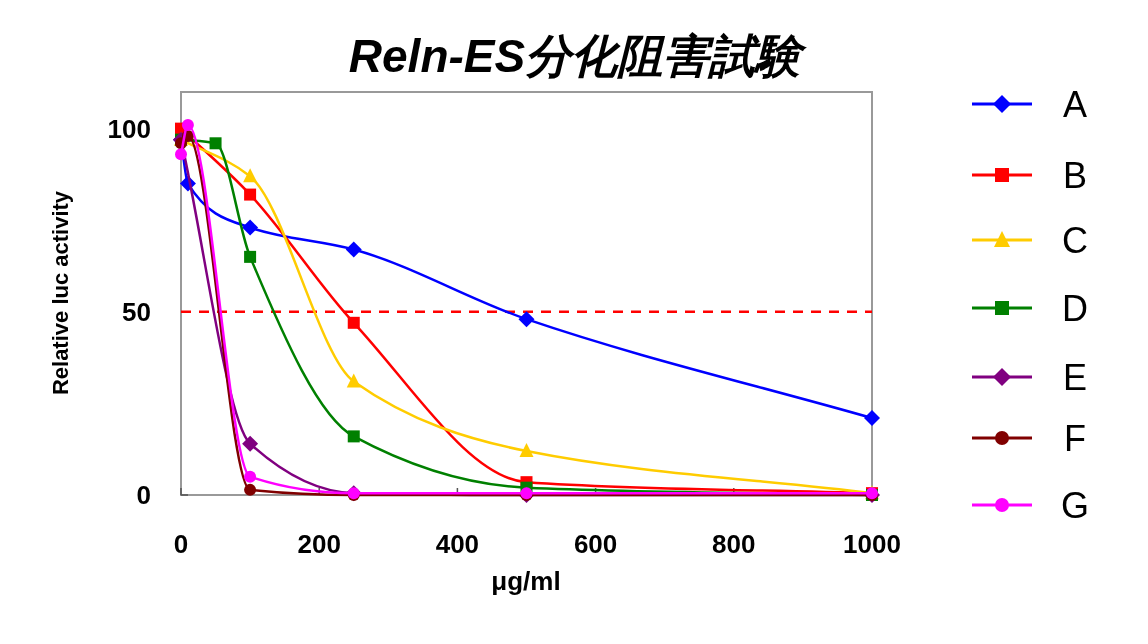 This screenshot has height=644, width=1148. Describe the element at coordinates (578, 56) in the screenshot. I see `chart-title: Reln-ES分化阻害試験` at that location.